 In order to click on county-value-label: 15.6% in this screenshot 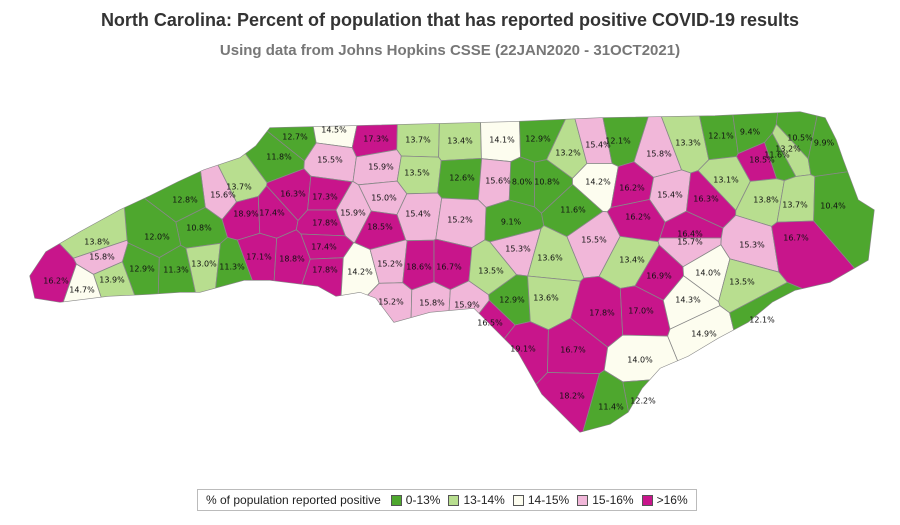, I will do `click(498, 181)`.